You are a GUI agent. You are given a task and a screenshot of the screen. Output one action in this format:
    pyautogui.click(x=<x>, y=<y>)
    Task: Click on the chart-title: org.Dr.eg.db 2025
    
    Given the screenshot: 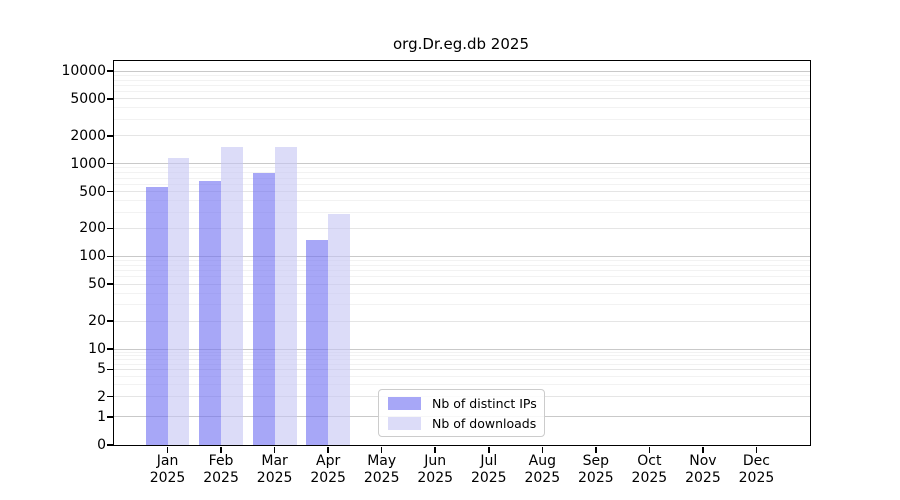 What is the action you would take?
    pyautogui.click(x=461, y=44)
    